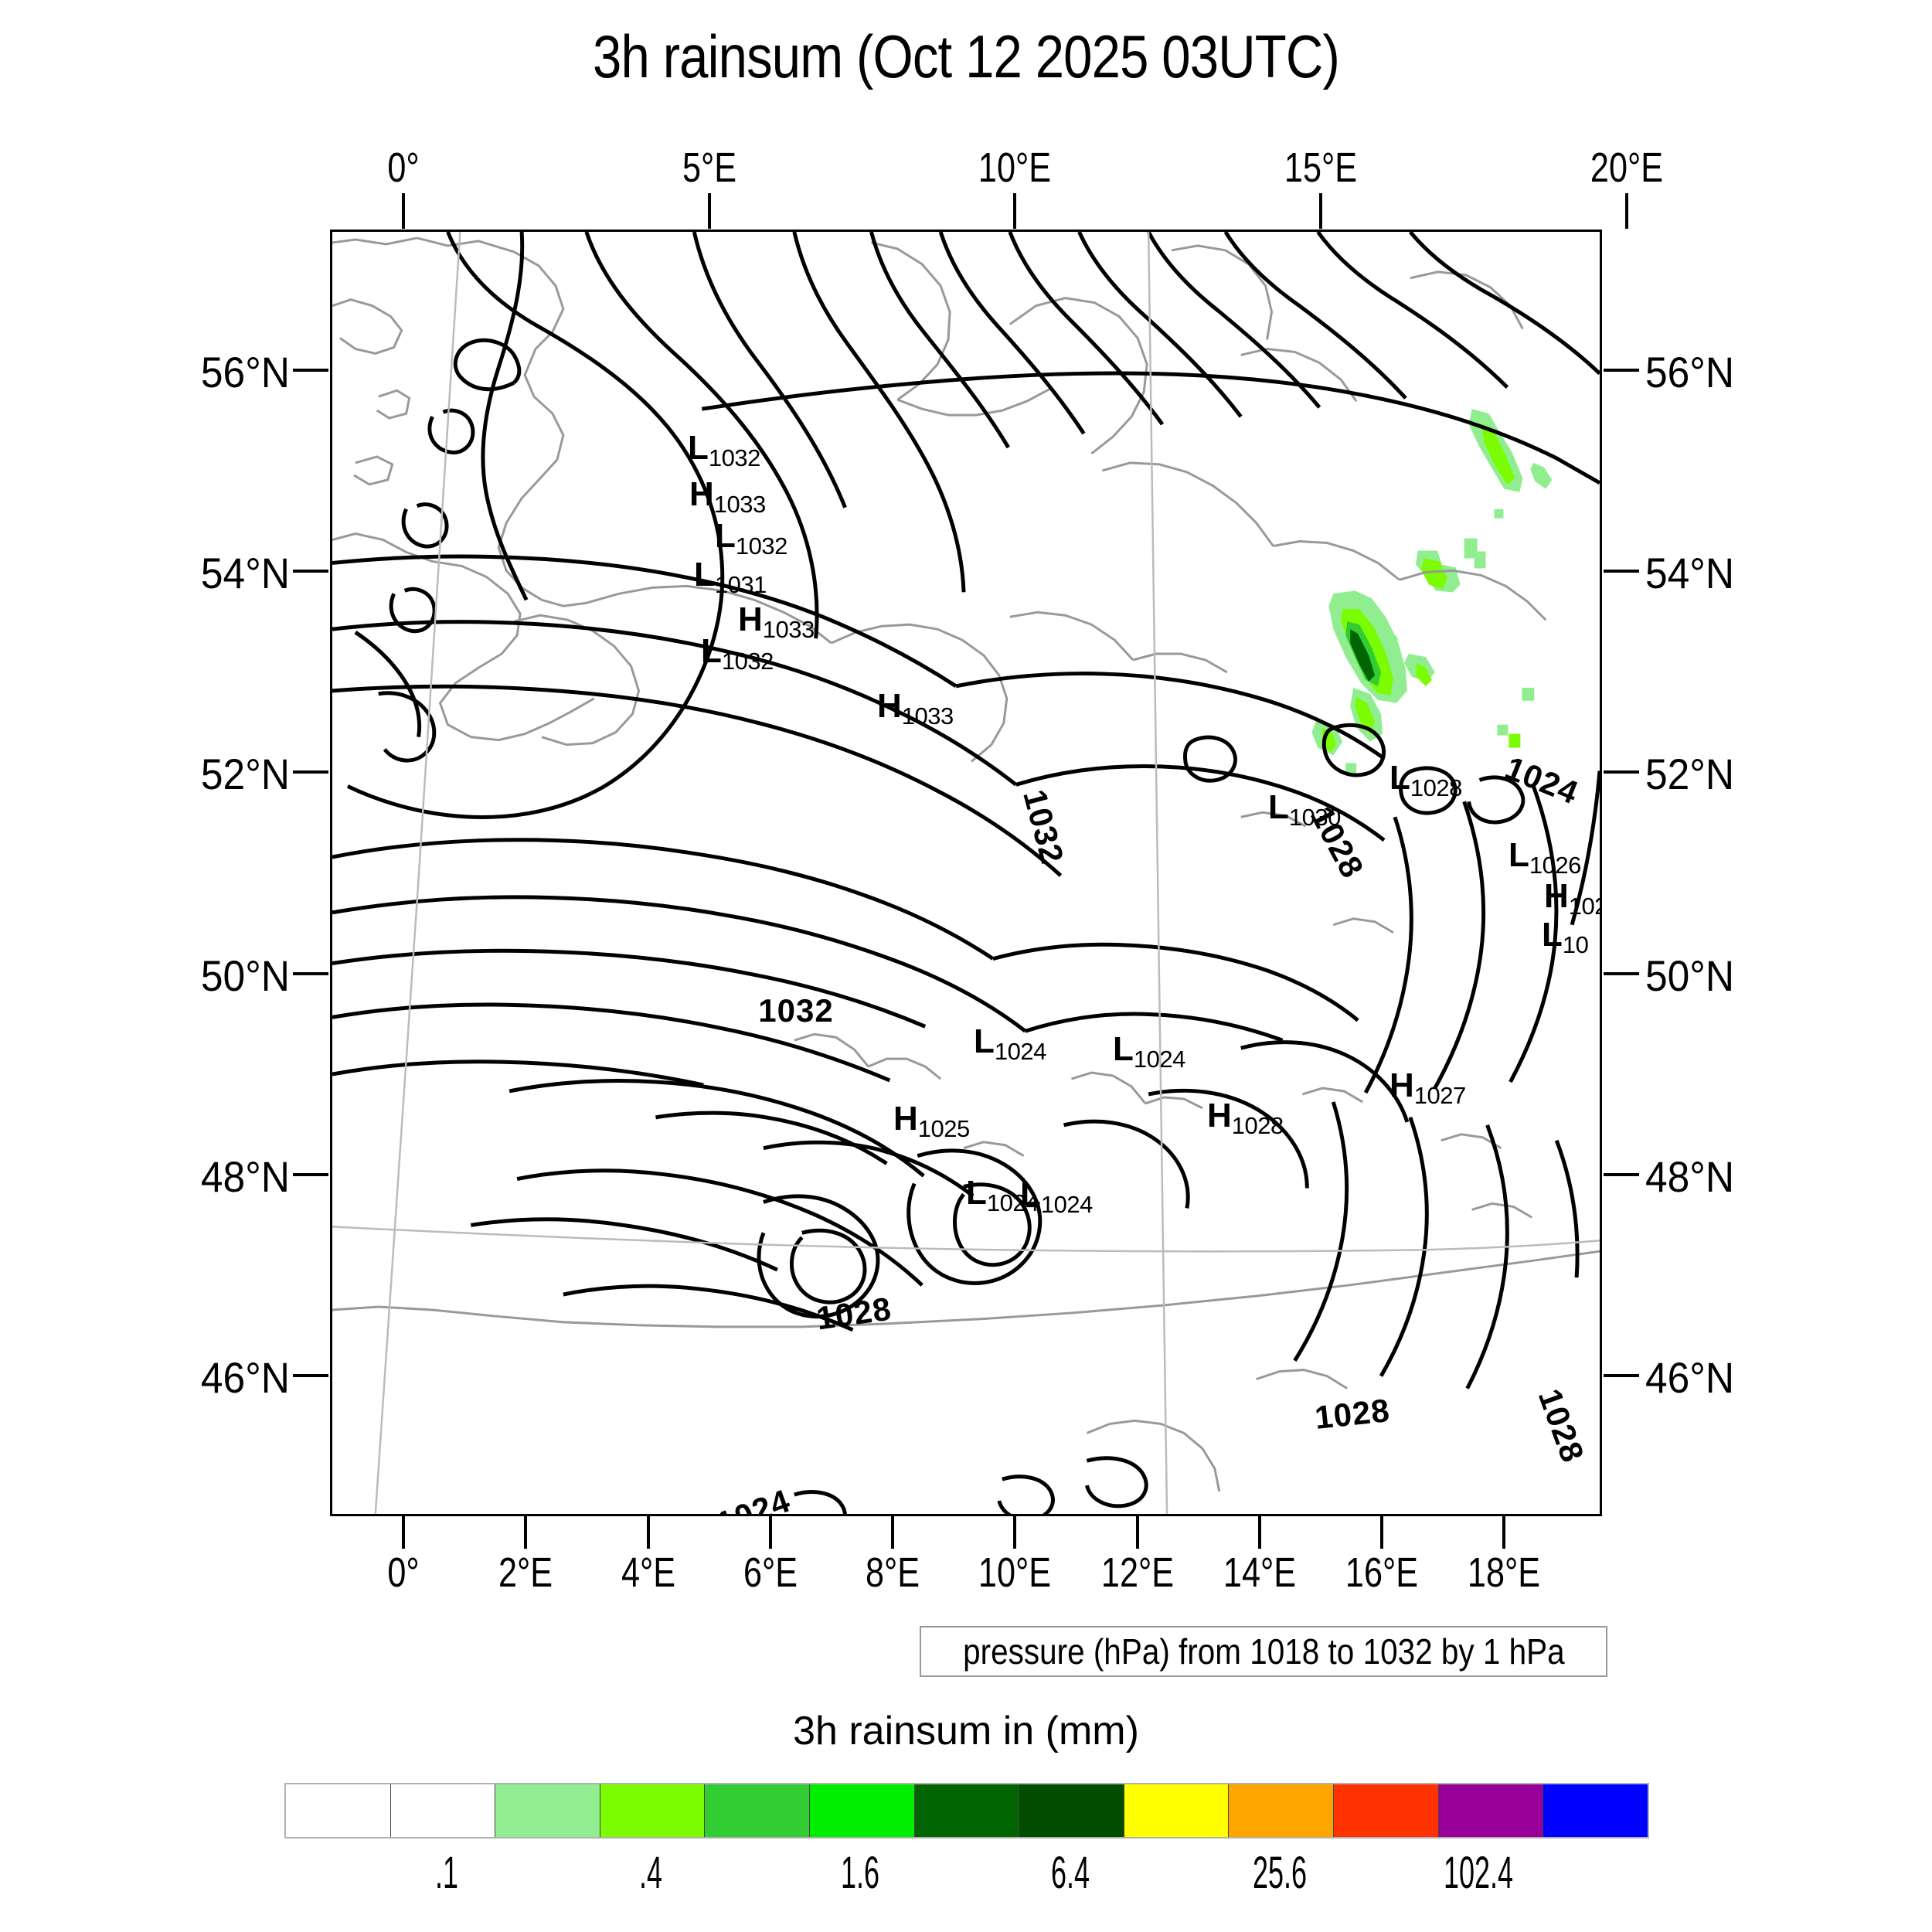 The width and height of the screenshot is (1932, 1932). I want to click on bottom-axis-label-7: 14°E, so click(1260, 1573).